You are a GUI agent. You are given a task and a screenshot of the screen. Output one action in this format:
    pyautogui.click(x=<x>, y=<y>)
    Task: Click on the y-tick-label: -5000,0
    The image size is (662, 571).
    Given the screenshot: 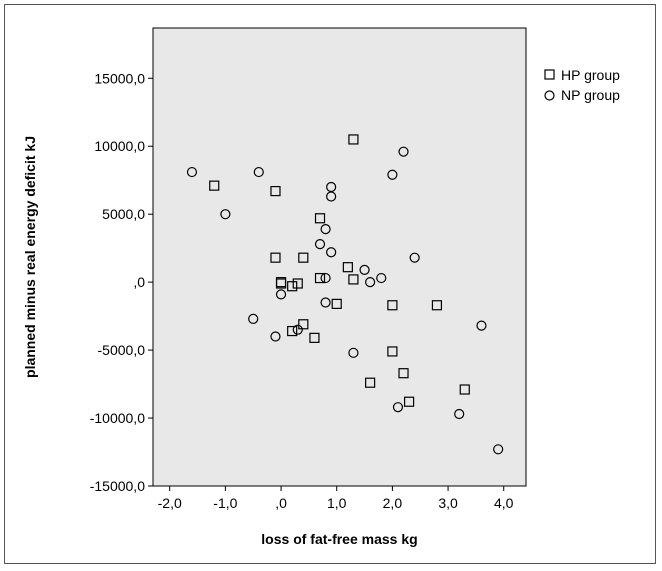 What is the action you would take?
    pyautogui.click(x=122, y=350)
    